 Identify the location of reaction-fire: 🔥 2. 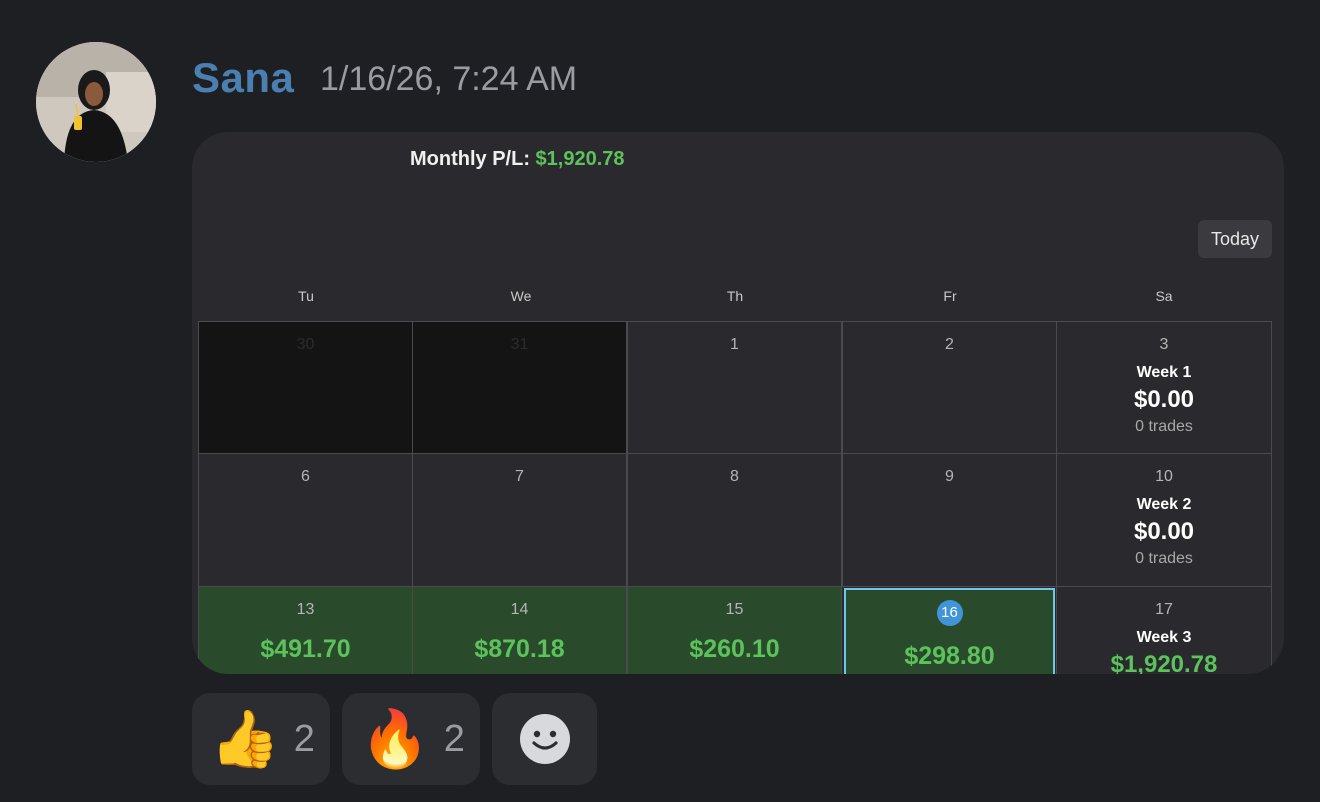
(411, 739).